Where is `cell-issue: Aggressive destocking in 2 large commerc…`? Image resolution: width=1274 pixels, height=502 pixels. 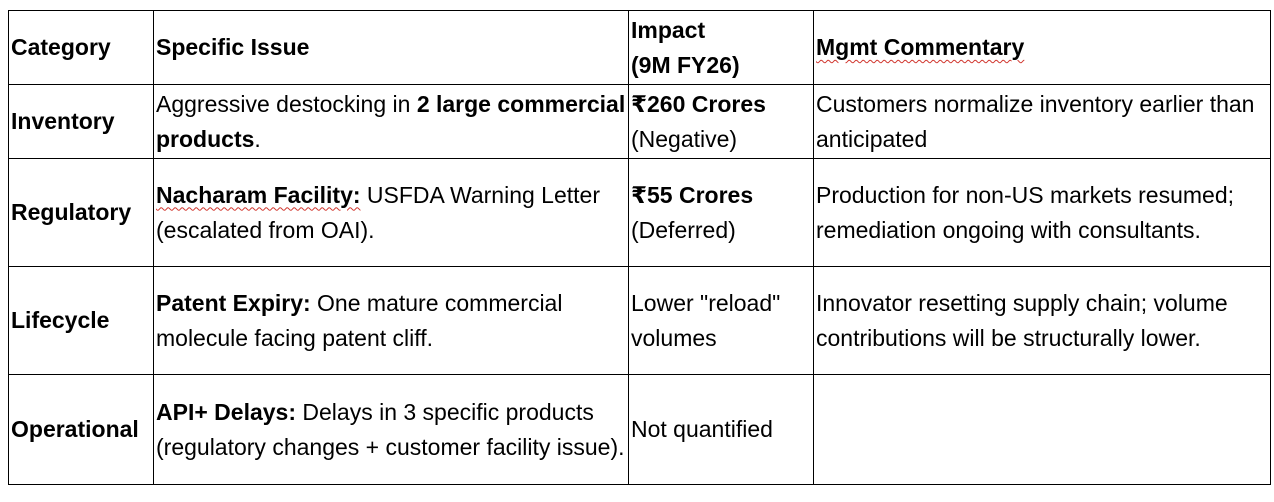
cell-issue: Aggressive destocking in 2 large commerc… is located at coordinates (391, 121).